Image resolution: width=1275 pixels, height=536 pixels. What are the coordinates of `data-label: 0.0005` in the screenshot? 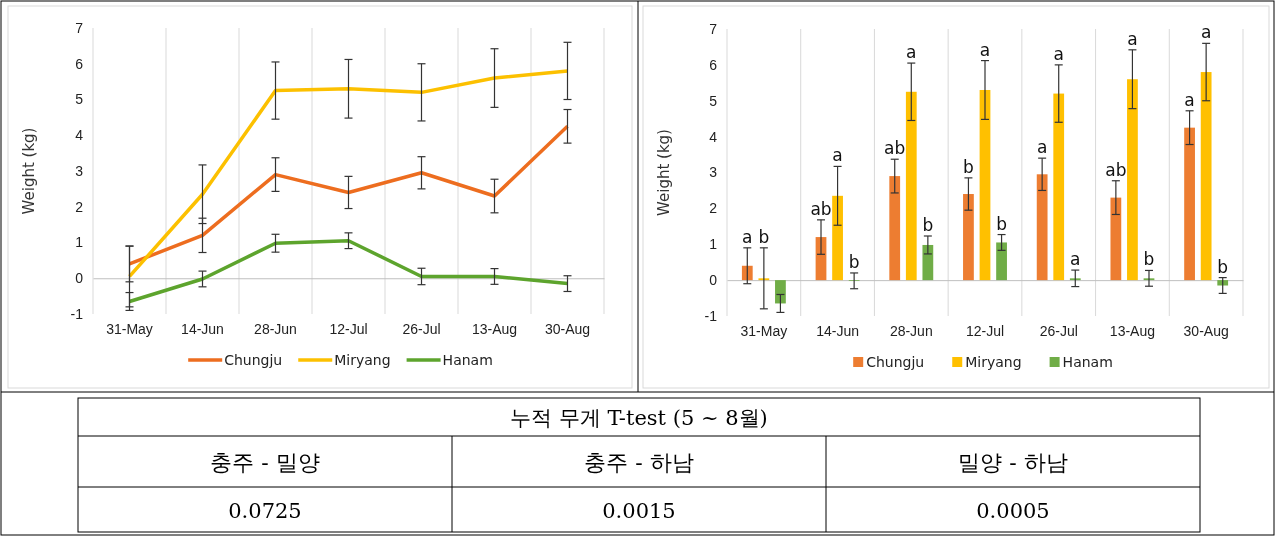 It's located at (1013, 511).